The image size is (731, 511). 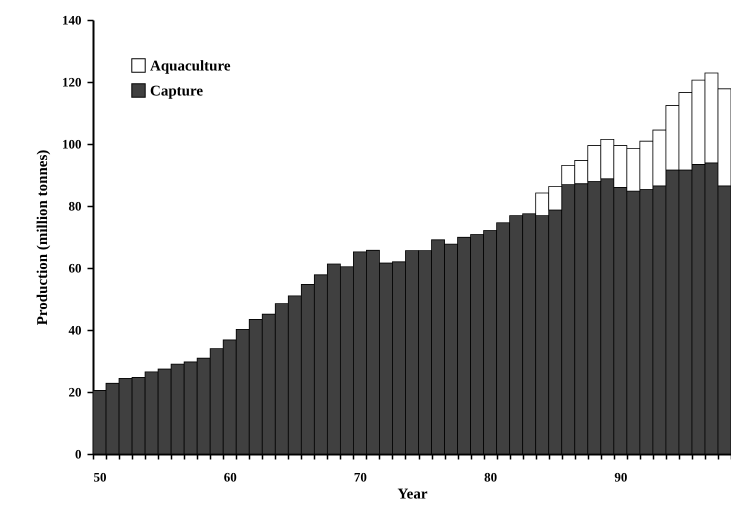 What do you see at coordinates (491, 477) in the screenshot?
I see `x-tick-label: 80` at bounding box center [491, 477].